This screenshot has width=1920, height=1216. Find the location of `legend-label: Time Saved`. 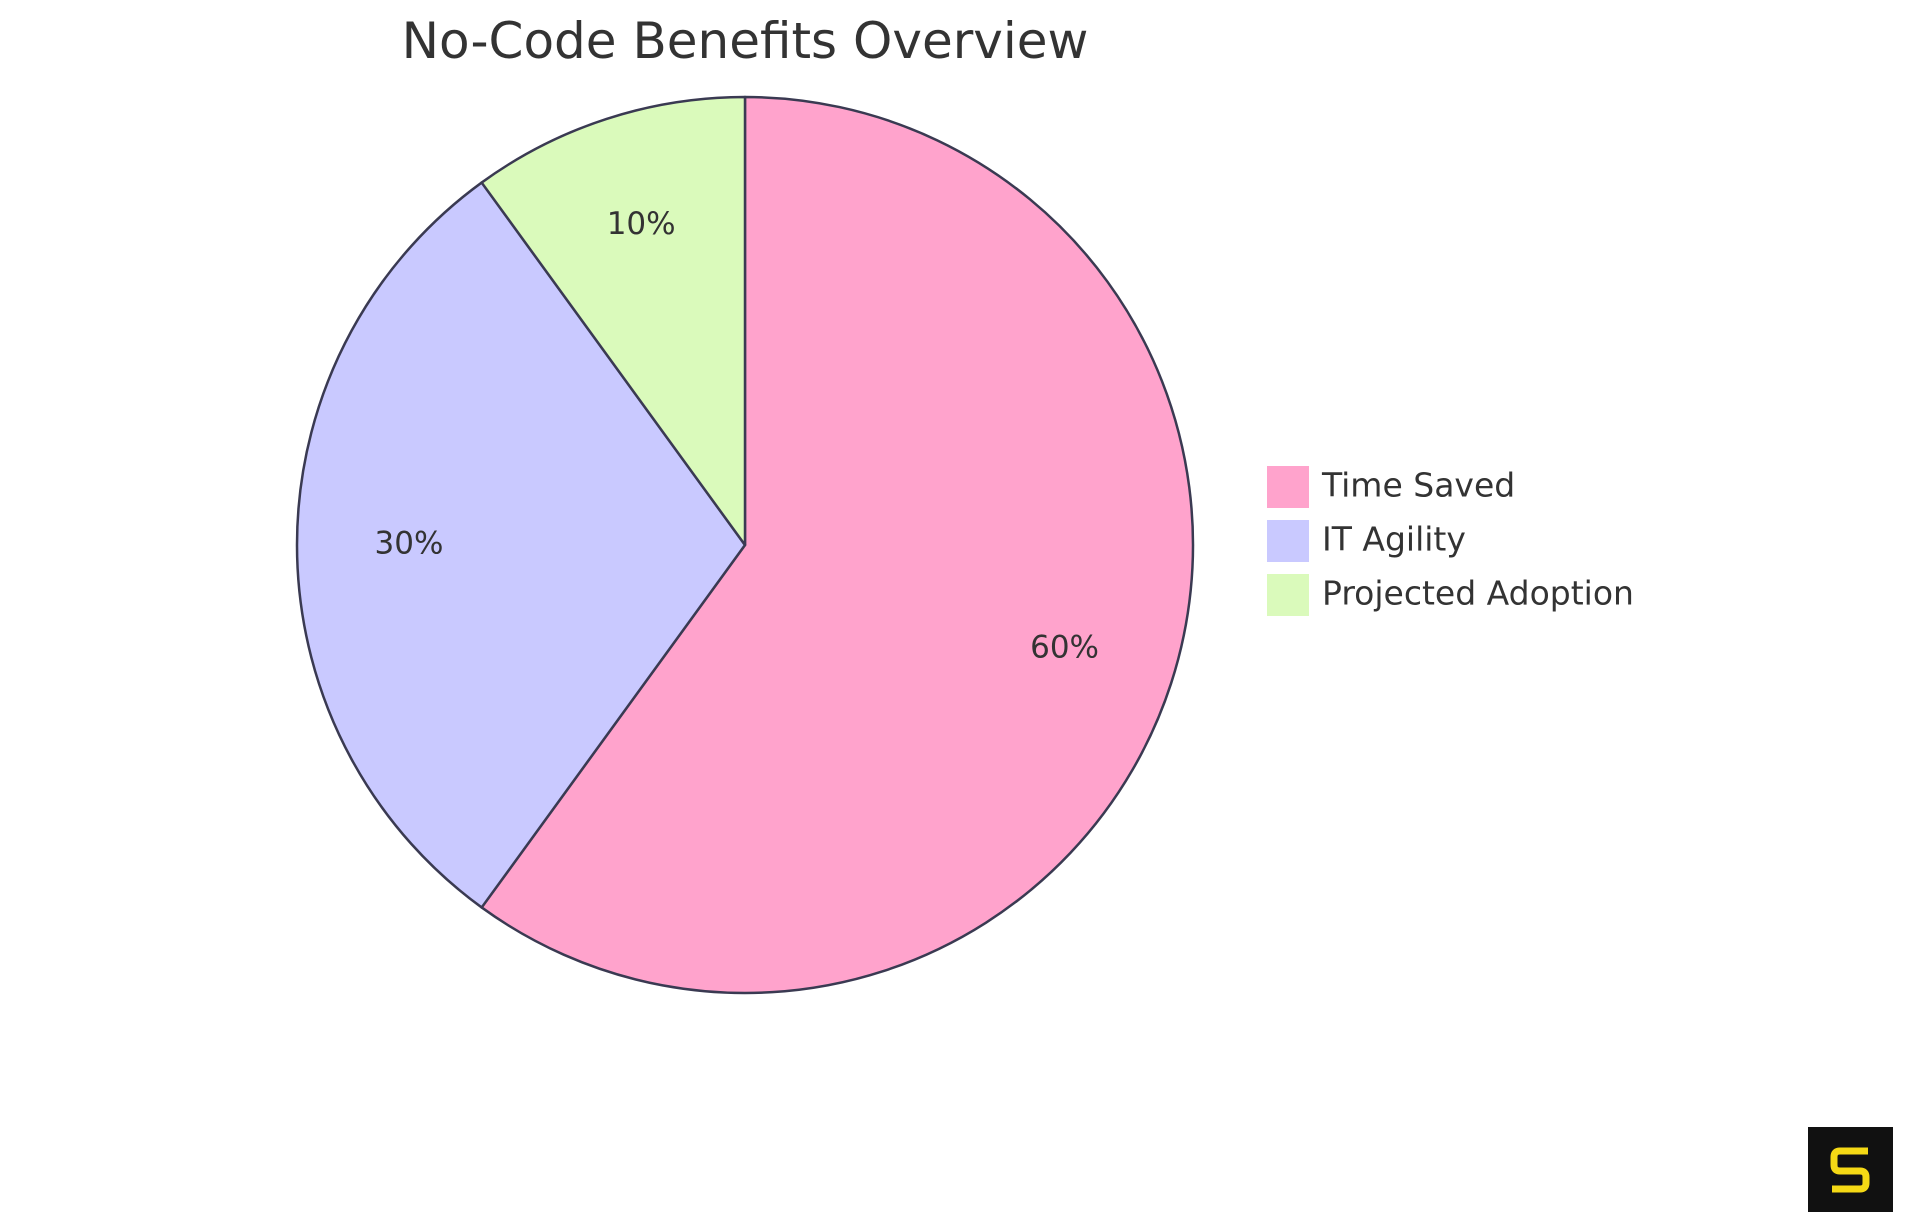

legend-label: Time Saved is located at coordinates (1418, 485).